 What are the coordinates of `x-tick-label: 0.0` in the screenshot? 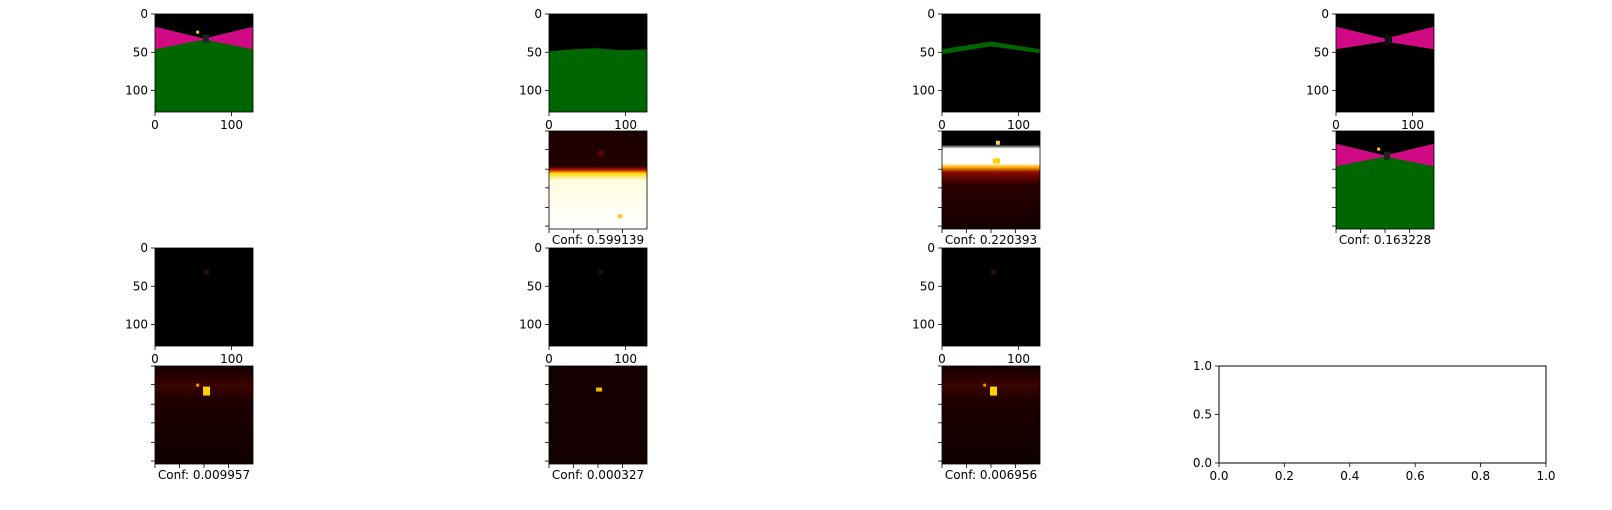 It's located at (1218, 476).